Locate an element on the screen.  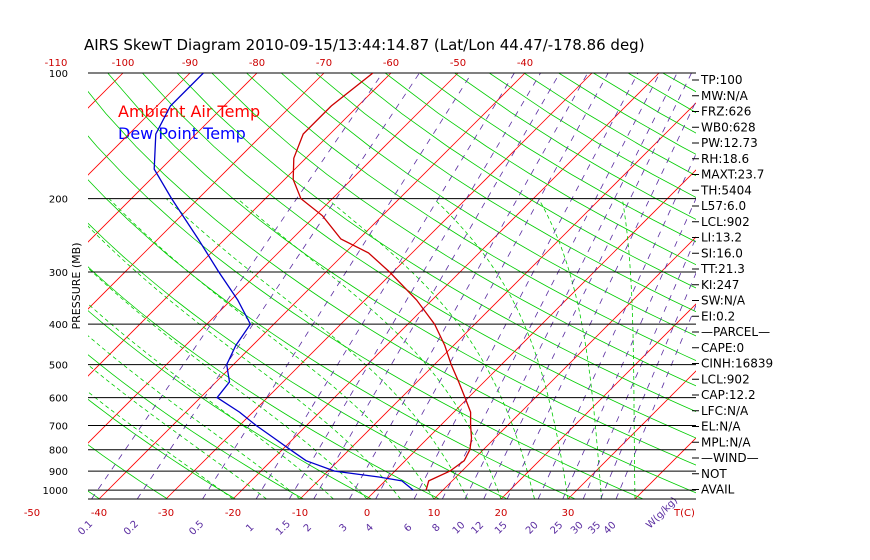
top-temperature-tick-label: -40 is located at coordinates (525, 63).